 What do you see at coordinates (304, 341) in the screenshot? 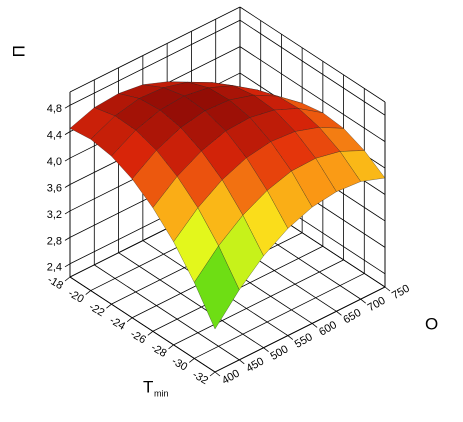
I see `x-tick-label: 550` at bounding box center [304, 341].